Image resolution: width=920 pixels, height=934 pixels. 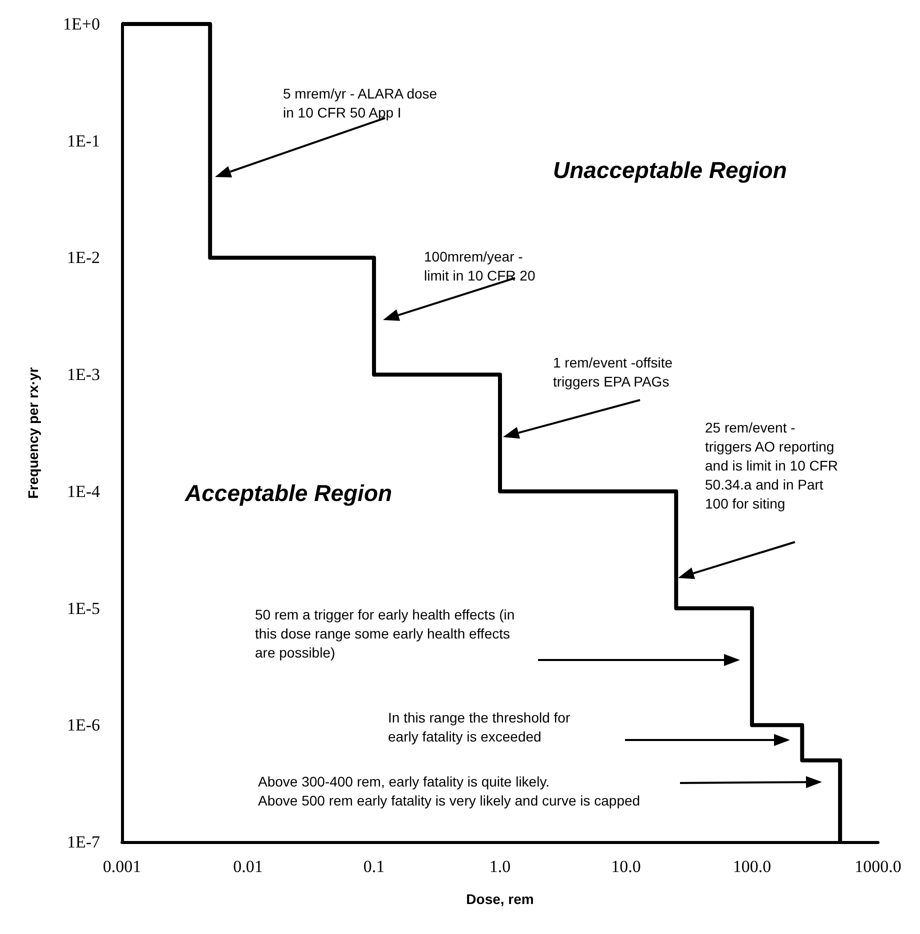 I want to click on x-tick-label: 1.0, so click(x=500, y=866).